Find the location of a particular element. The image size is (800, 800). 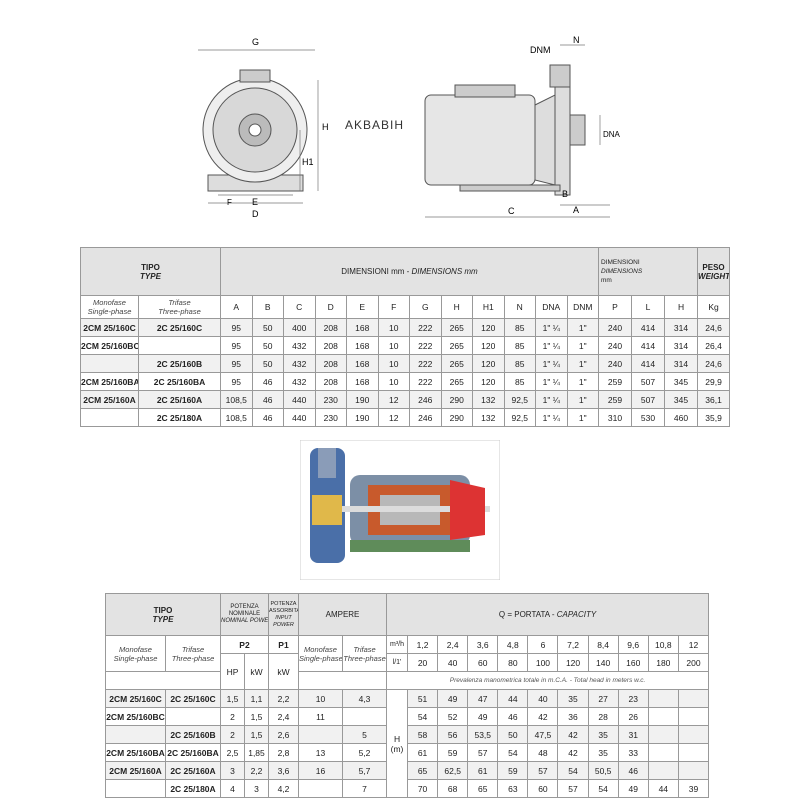

capacity-header-en: CAPACITY is located at coordinates (576, 614).